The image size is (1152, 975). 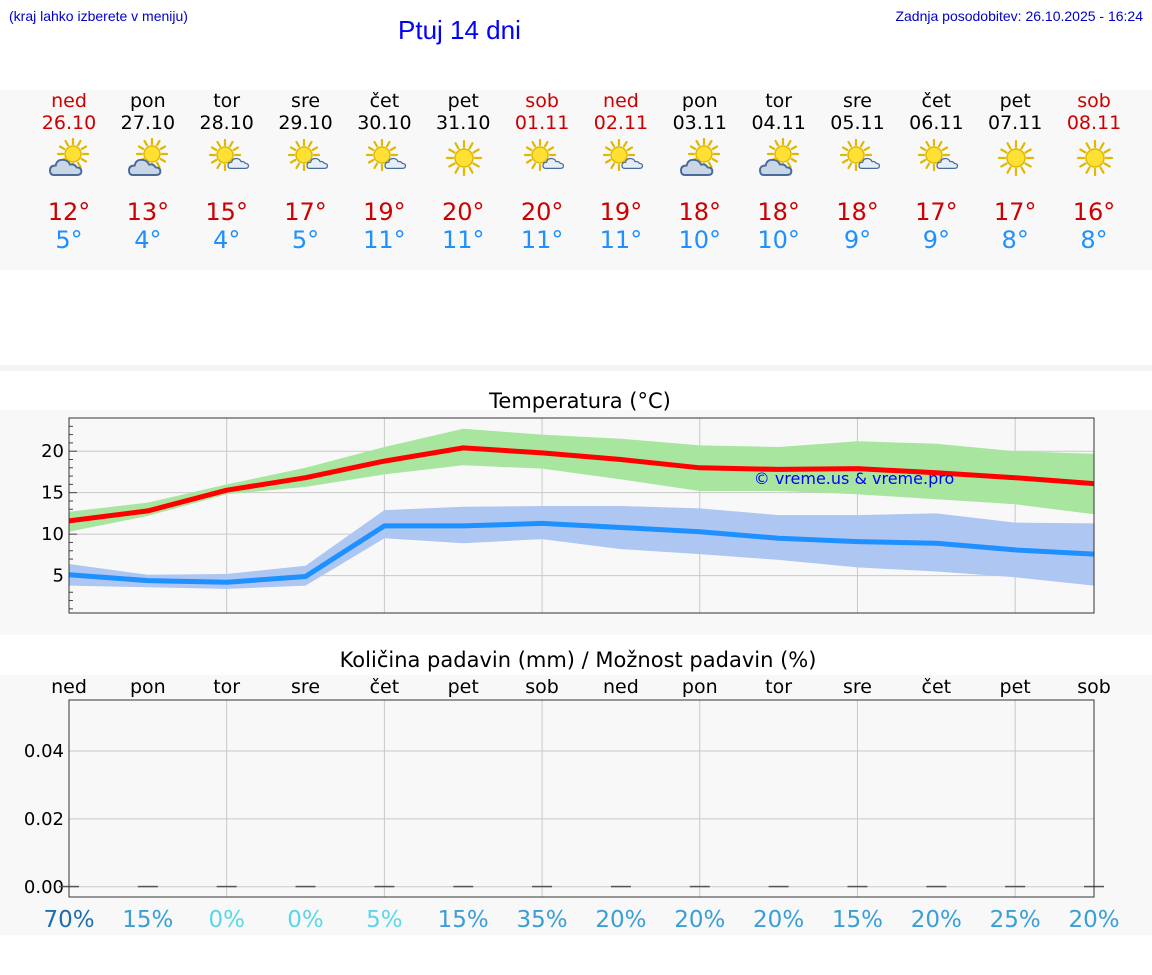 What do you see at coordinates (936, 123) in the screenshot?
I see `forecast-date: 06.11` at bounding box center [936, 123].